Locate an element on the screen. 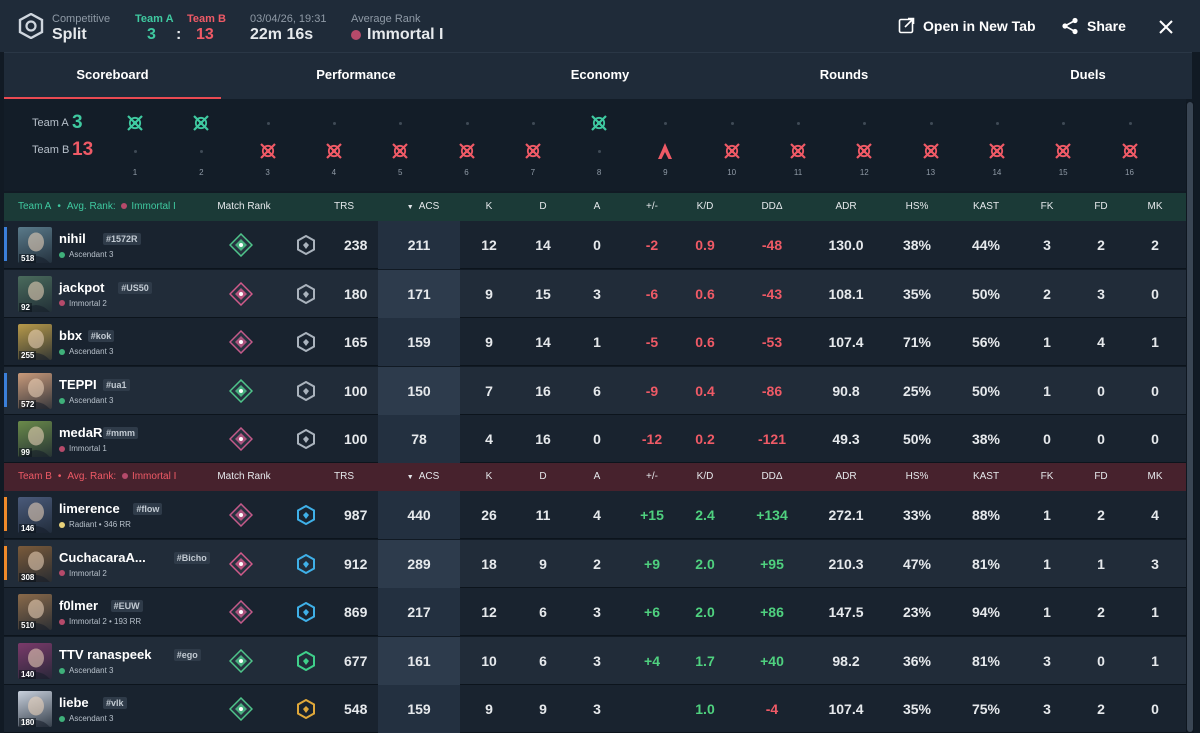  stat-d: 9 is located at coordinates (543, 563).